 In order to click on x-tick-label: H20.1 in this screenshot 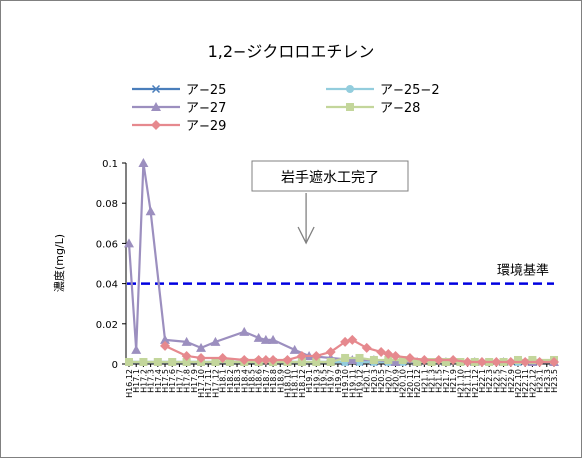, I will do `click(367, 381)`.